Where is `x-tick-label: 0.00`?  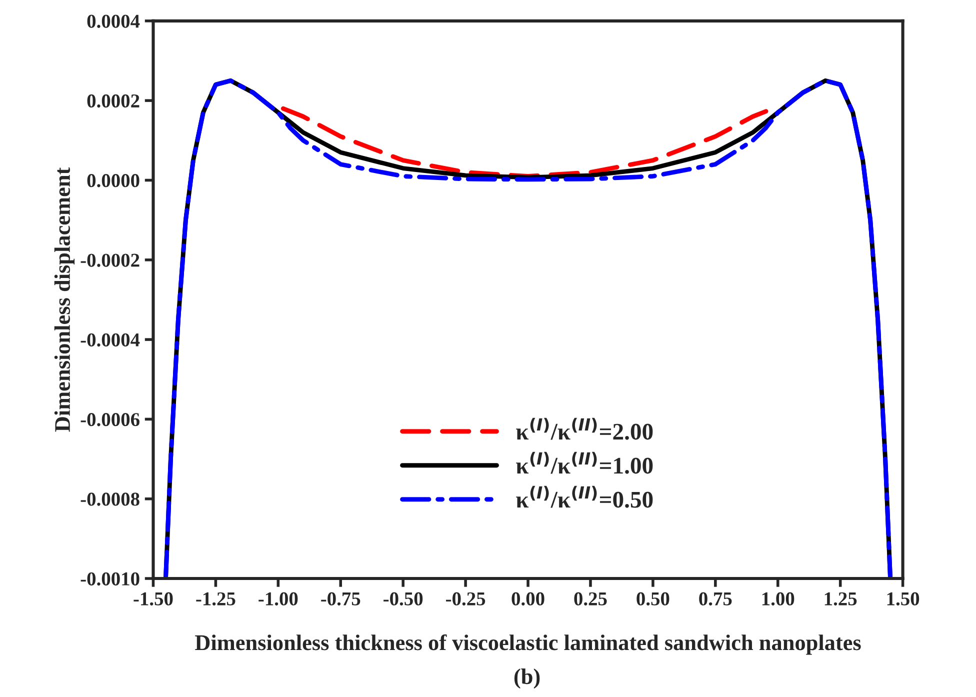
x-tick-label: 0.00 is located at coordinates (528, 599).